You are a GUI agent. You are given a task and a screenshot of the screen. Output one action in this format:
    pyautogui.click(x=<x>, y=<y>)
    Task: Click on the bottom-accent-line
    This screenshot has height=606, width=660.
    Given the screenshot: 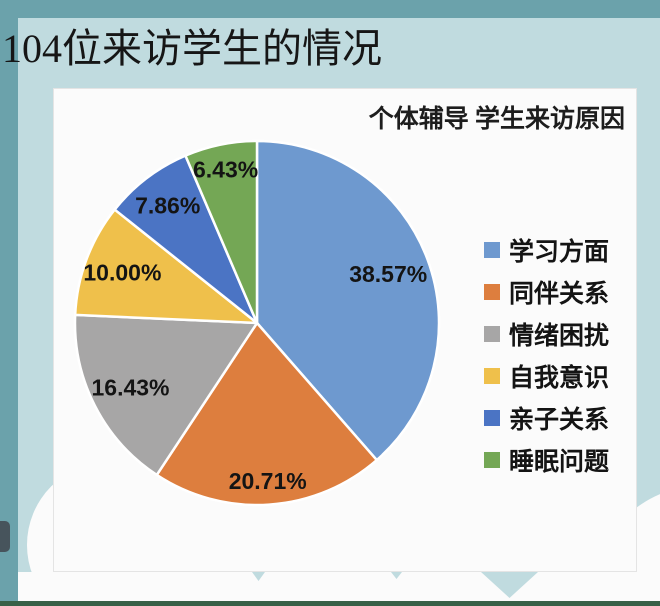 What is the action you would take?
    pyautogui.click(x=330, y=603)
    